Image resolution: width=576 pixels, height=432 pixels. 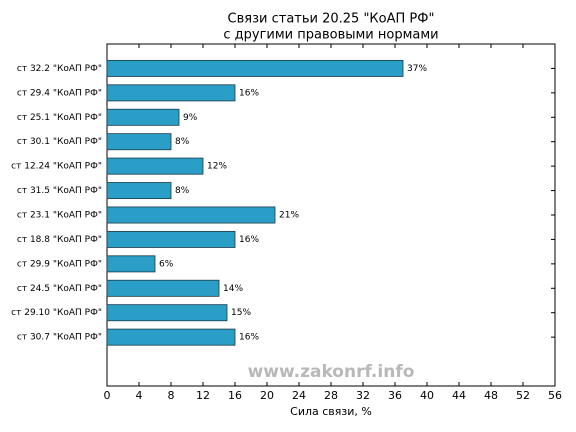 What do you see at coordinates (427, 395) in the screenshot?
I see `x-tick-label: 40` at bounding box center [427, 395].